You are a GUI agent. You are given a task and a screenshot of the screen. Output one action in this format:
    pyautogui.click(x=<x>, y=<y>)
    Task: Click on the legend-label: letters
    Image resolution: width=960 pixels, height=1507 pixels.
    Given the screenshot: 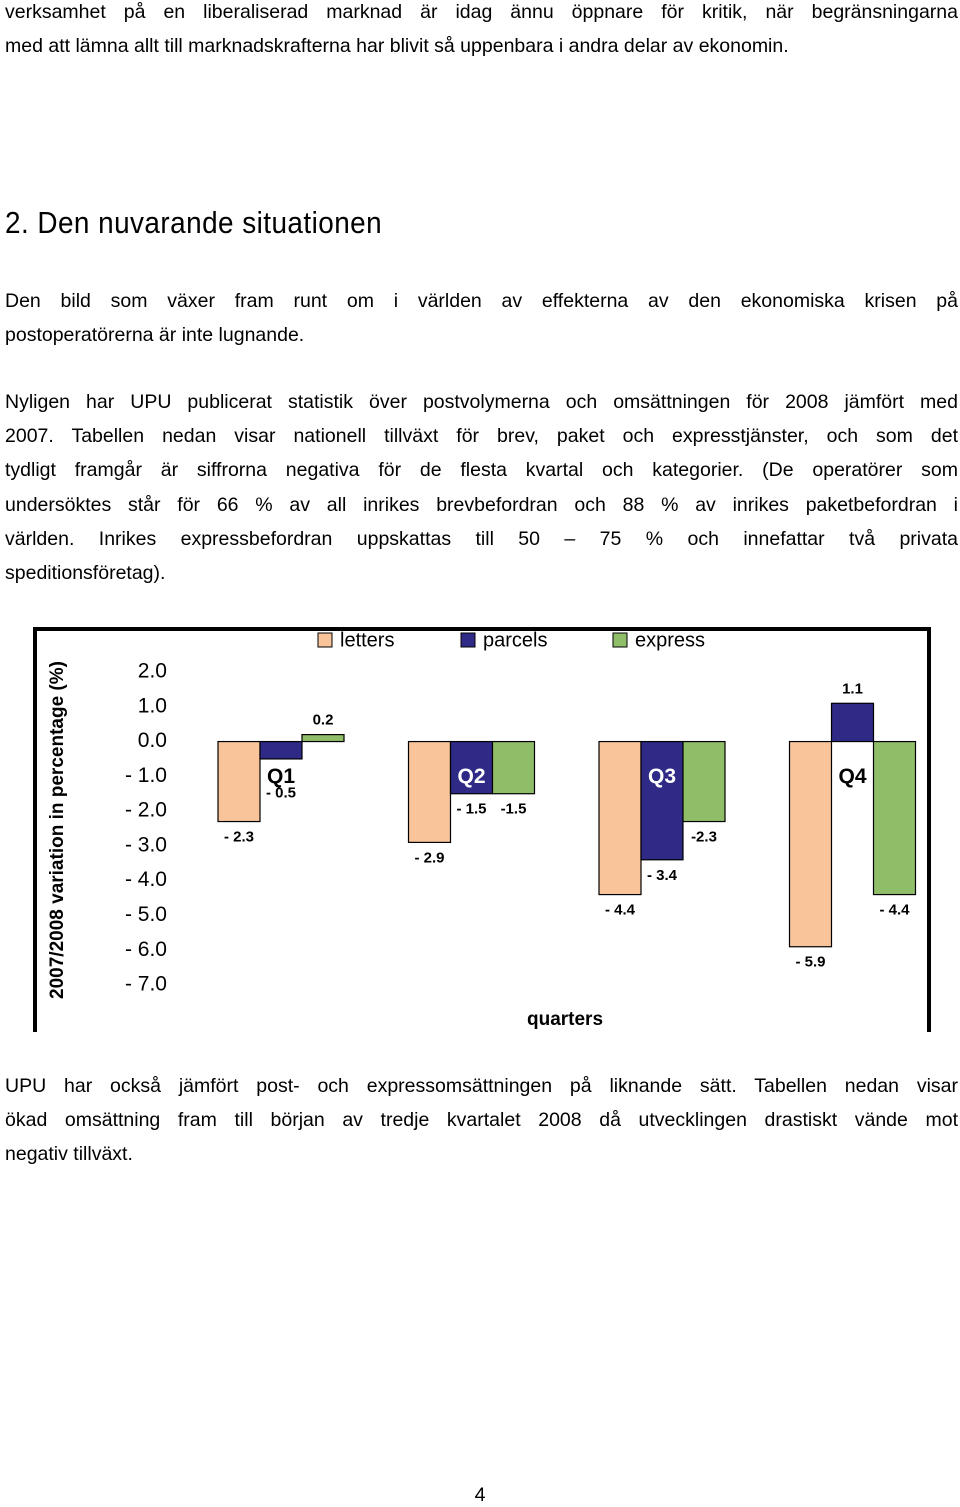 What is the action you would take?
    pyautogui.click(x=367, y=640)
    